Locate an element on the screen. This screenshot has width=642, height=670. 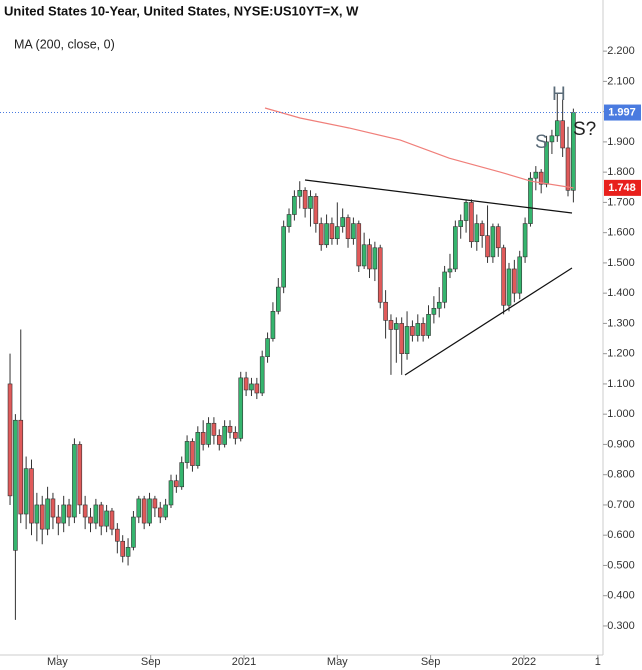
y-tick-label: 0.400 is located at coordinates (621, 596).